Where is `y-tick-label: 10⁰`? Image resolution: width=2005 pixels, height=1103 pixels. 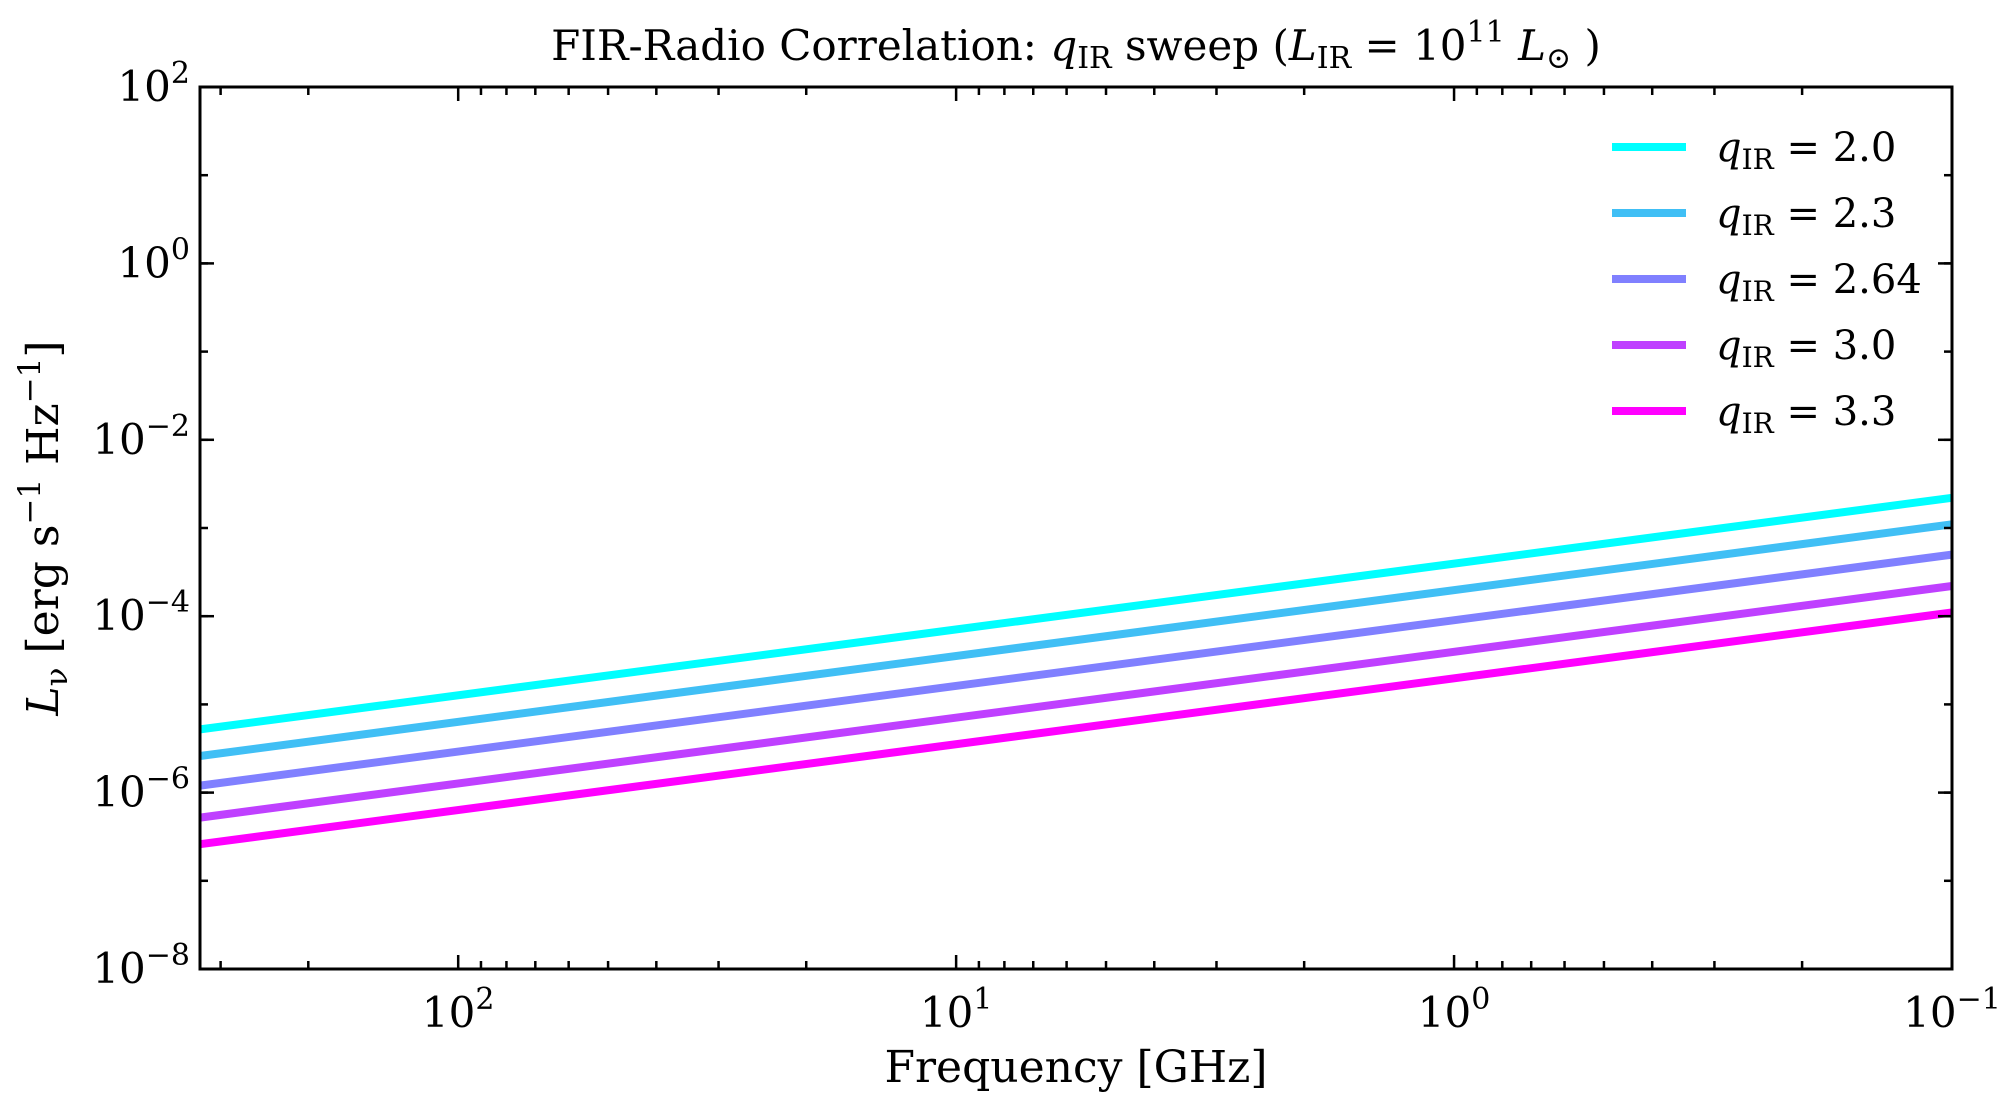
y-tick-label: 10⁰ is located at coordinates (153, 259).